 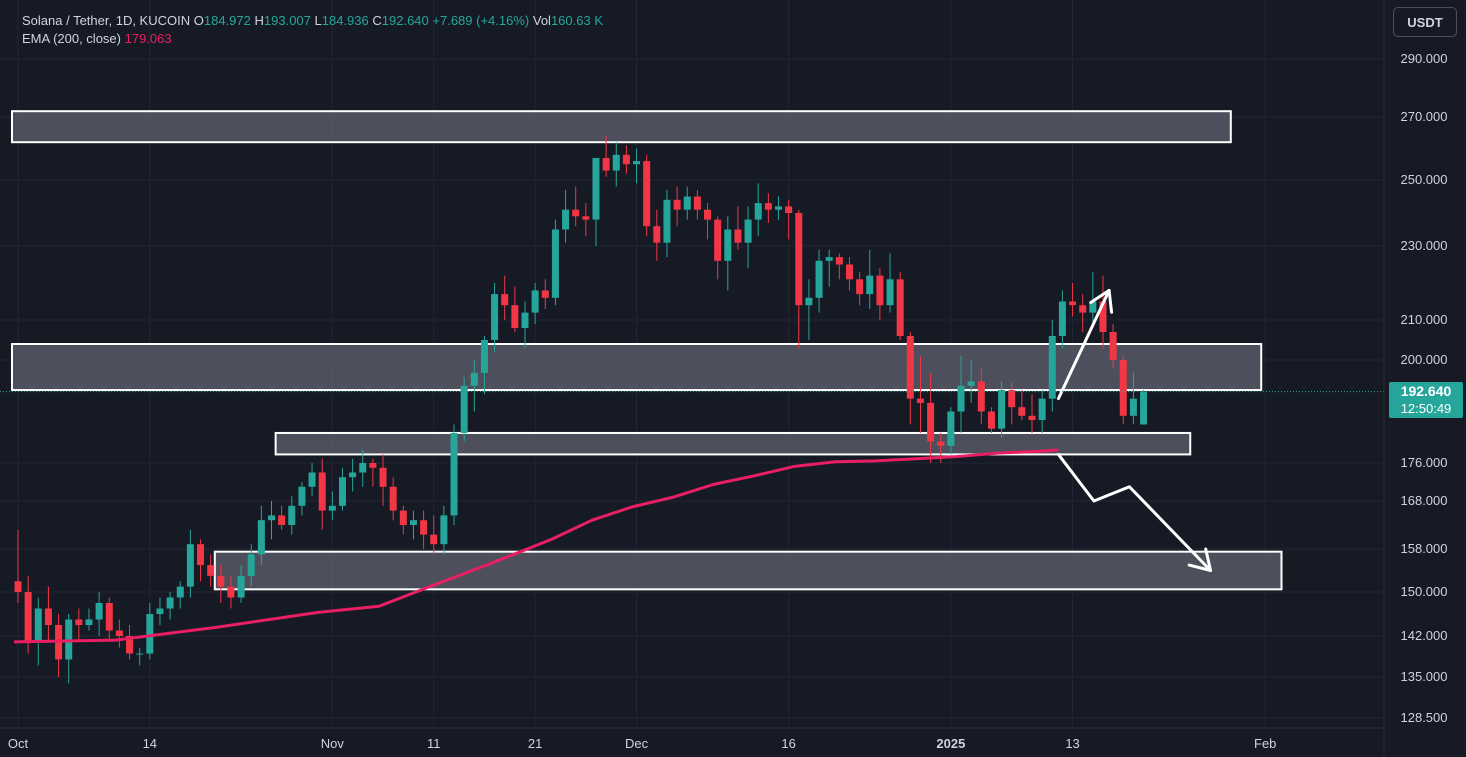 I want to click on x-tick-label: 16, so click(x=788, y=743).